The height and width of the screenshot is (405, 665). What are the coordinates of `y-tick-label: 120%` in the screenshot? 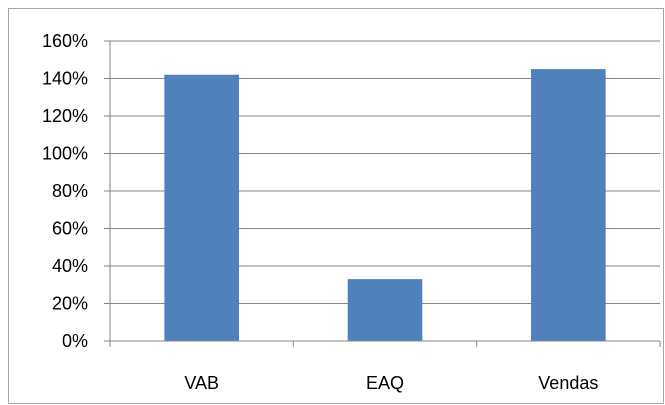 It's located at (65, 116).